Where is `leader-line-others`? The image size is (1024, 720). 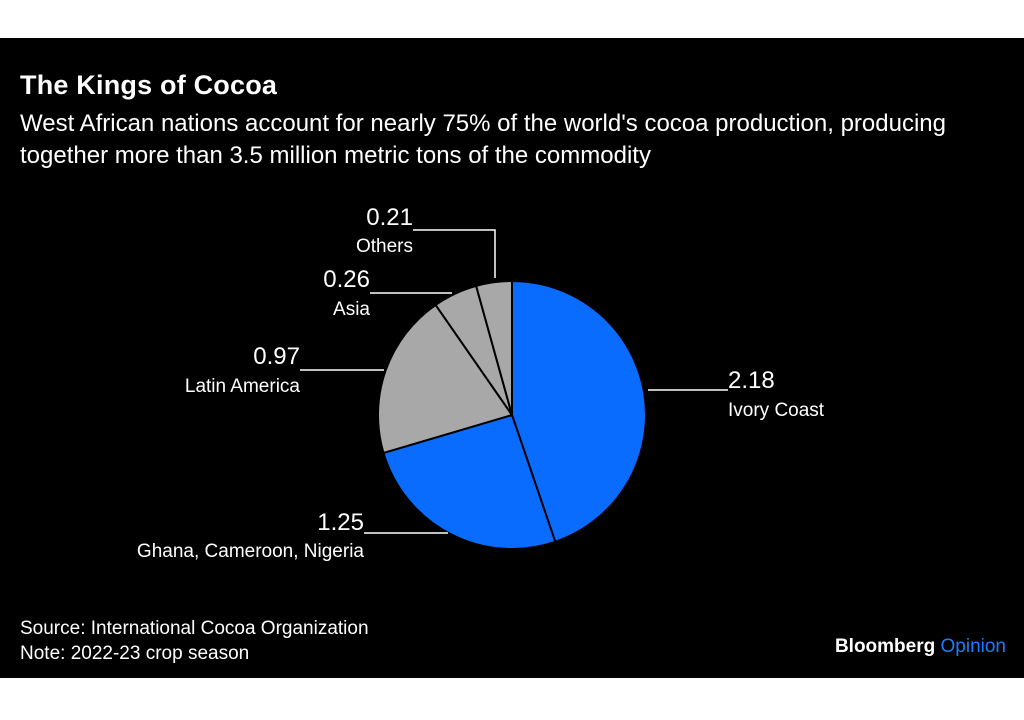 leader-line-others is located at coordinates (454, 253).